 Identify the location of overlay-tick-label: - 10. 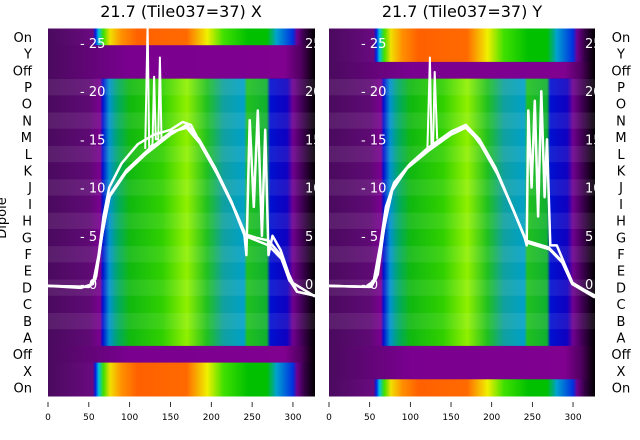
(92, 189).